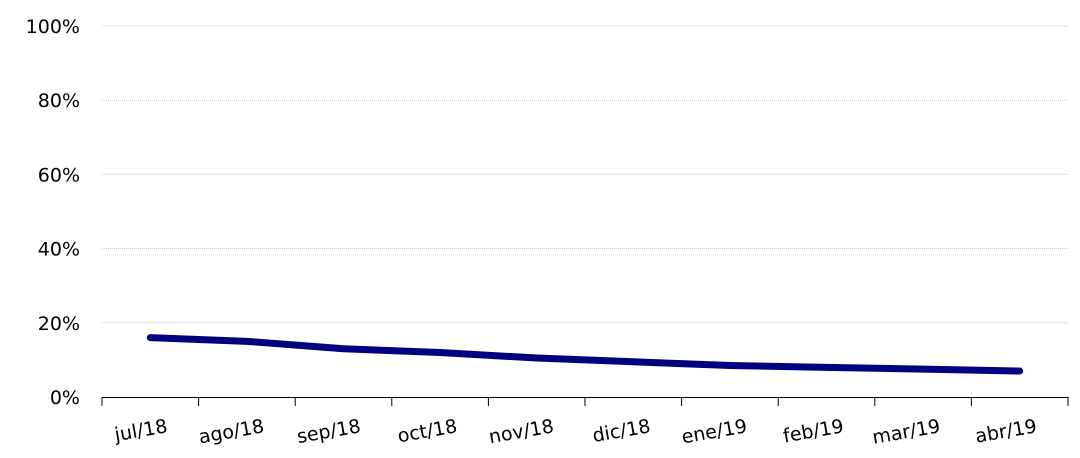 Image resolution: width=1080 pixels, height=458 pixels. What do you see at coordinates (59, 101) in the screenshot?
I see `y-tick-label: 80%` at bounding box center [59, 101].